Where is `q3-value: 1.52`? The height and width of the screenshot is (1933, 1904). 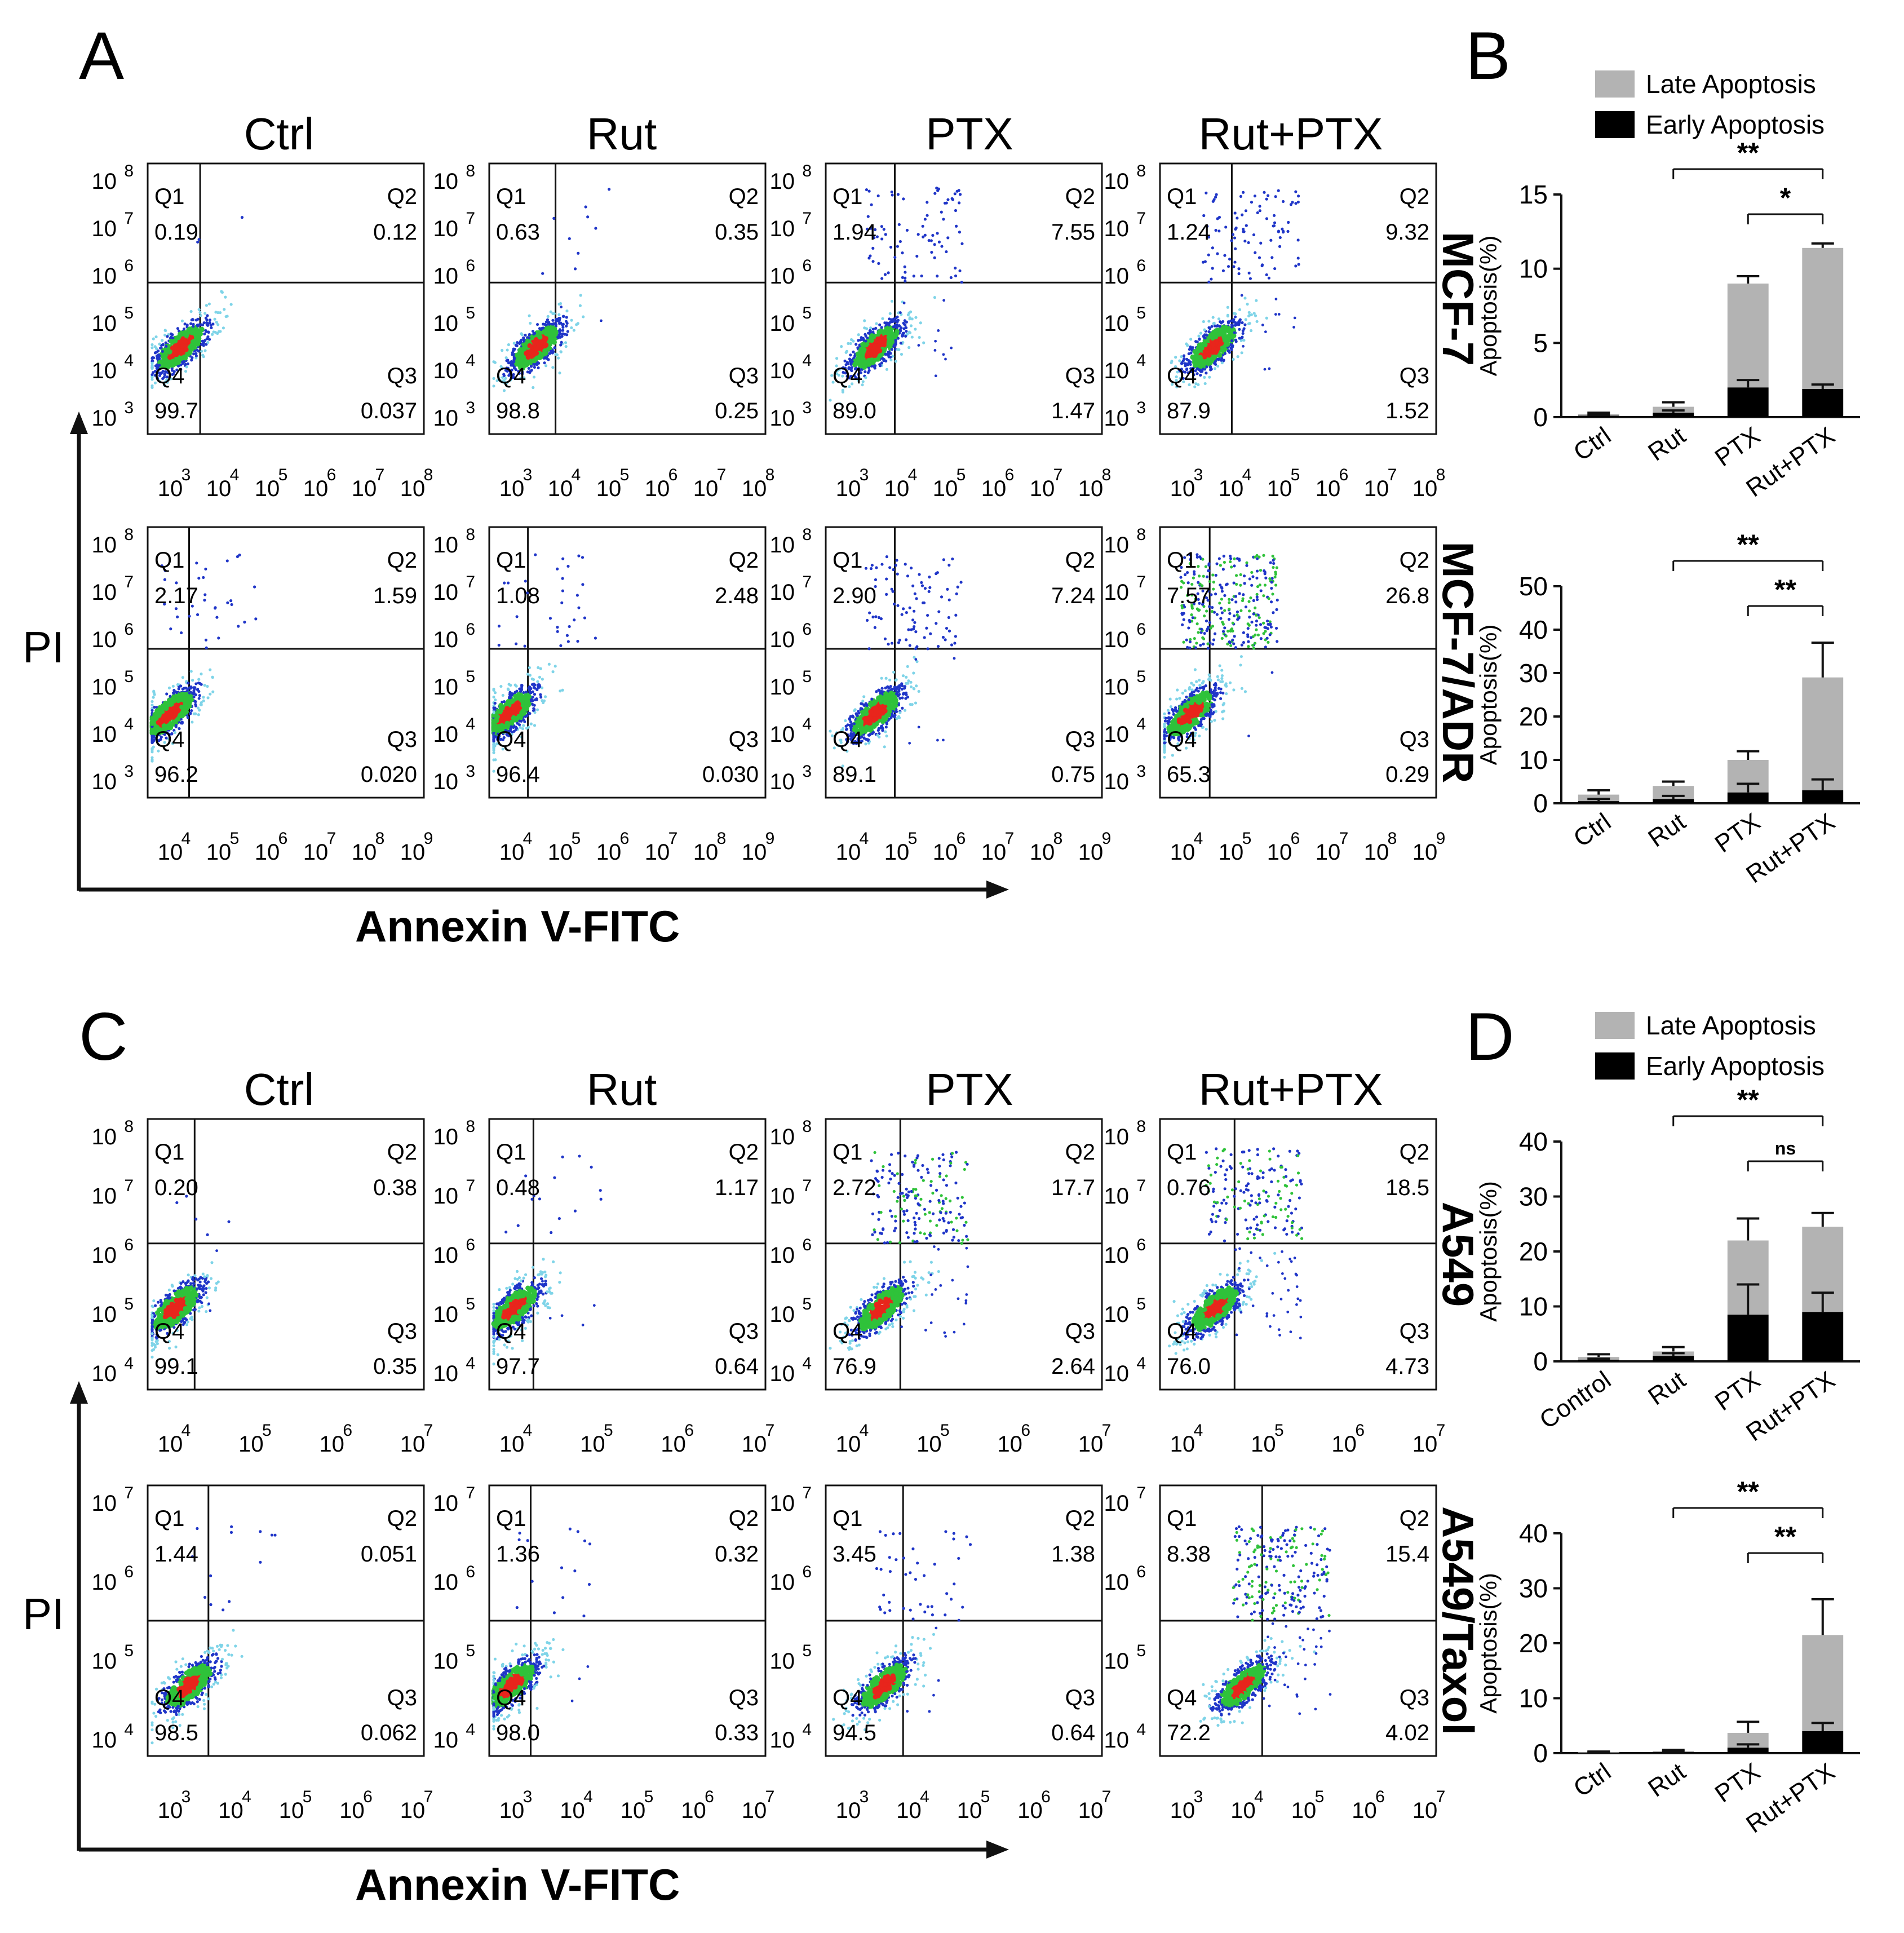
q3-value: 1.52 is located at coordinates (1407, 411).